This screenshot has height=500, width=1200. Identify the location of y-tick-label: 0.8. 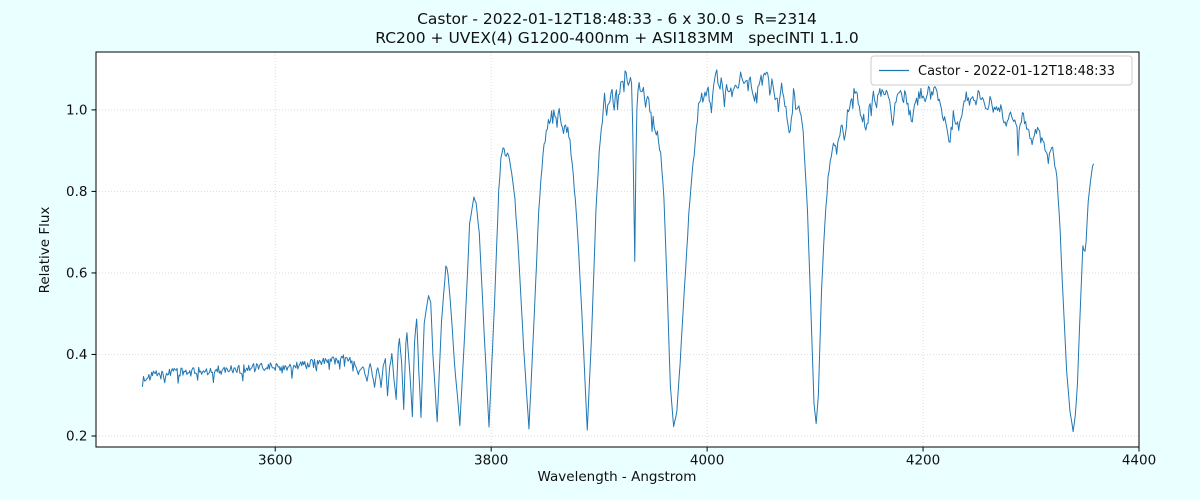
(76, 192).